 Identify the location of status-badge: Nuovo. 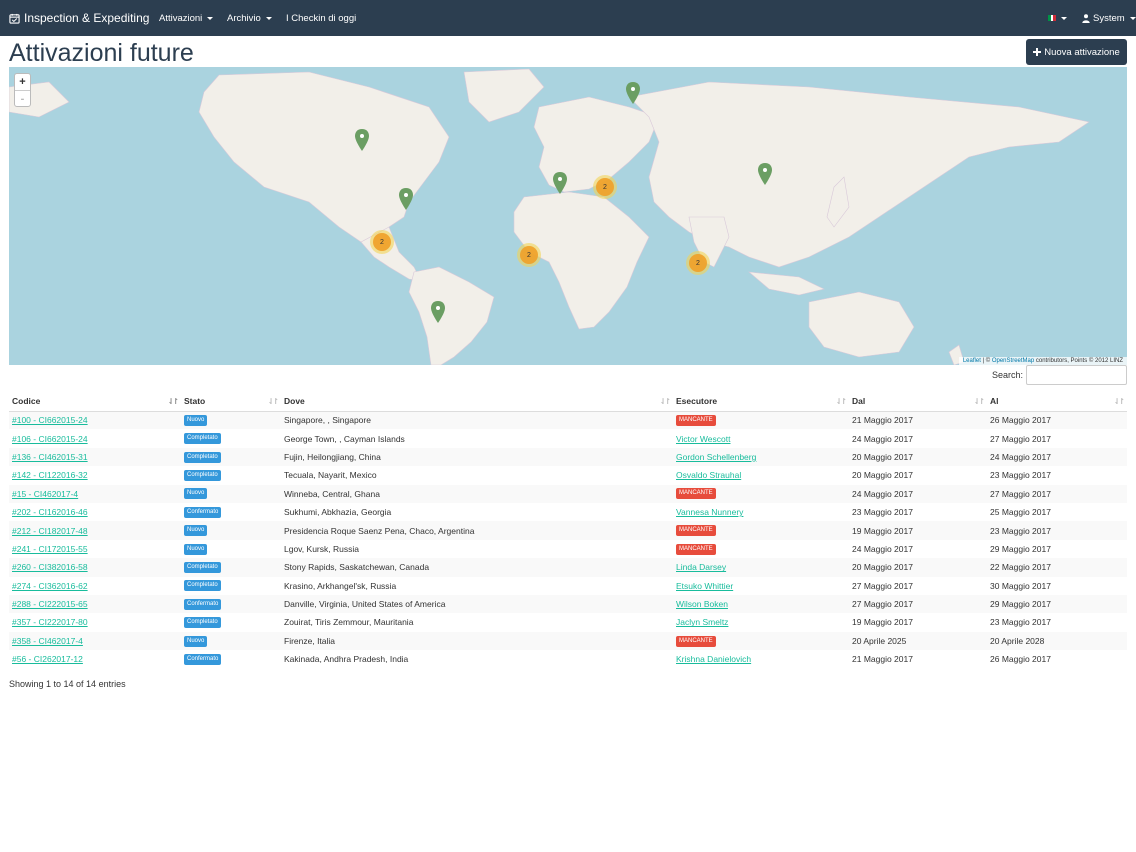
(196, 494).